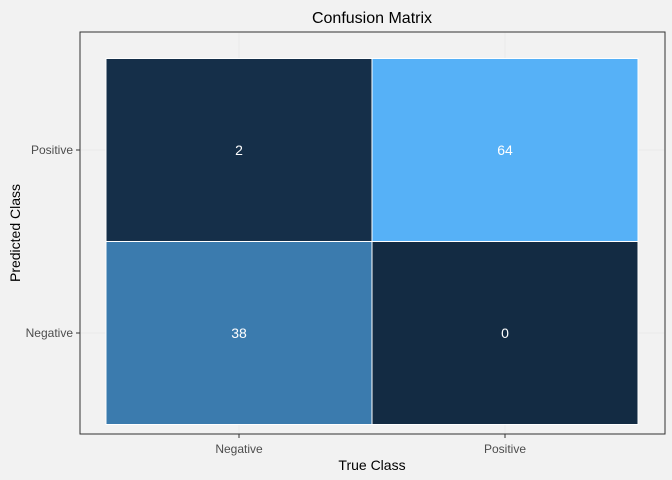 The image size is (672, 480). I want to click on y-tick-label-positive: Positive, so click(52, 150).